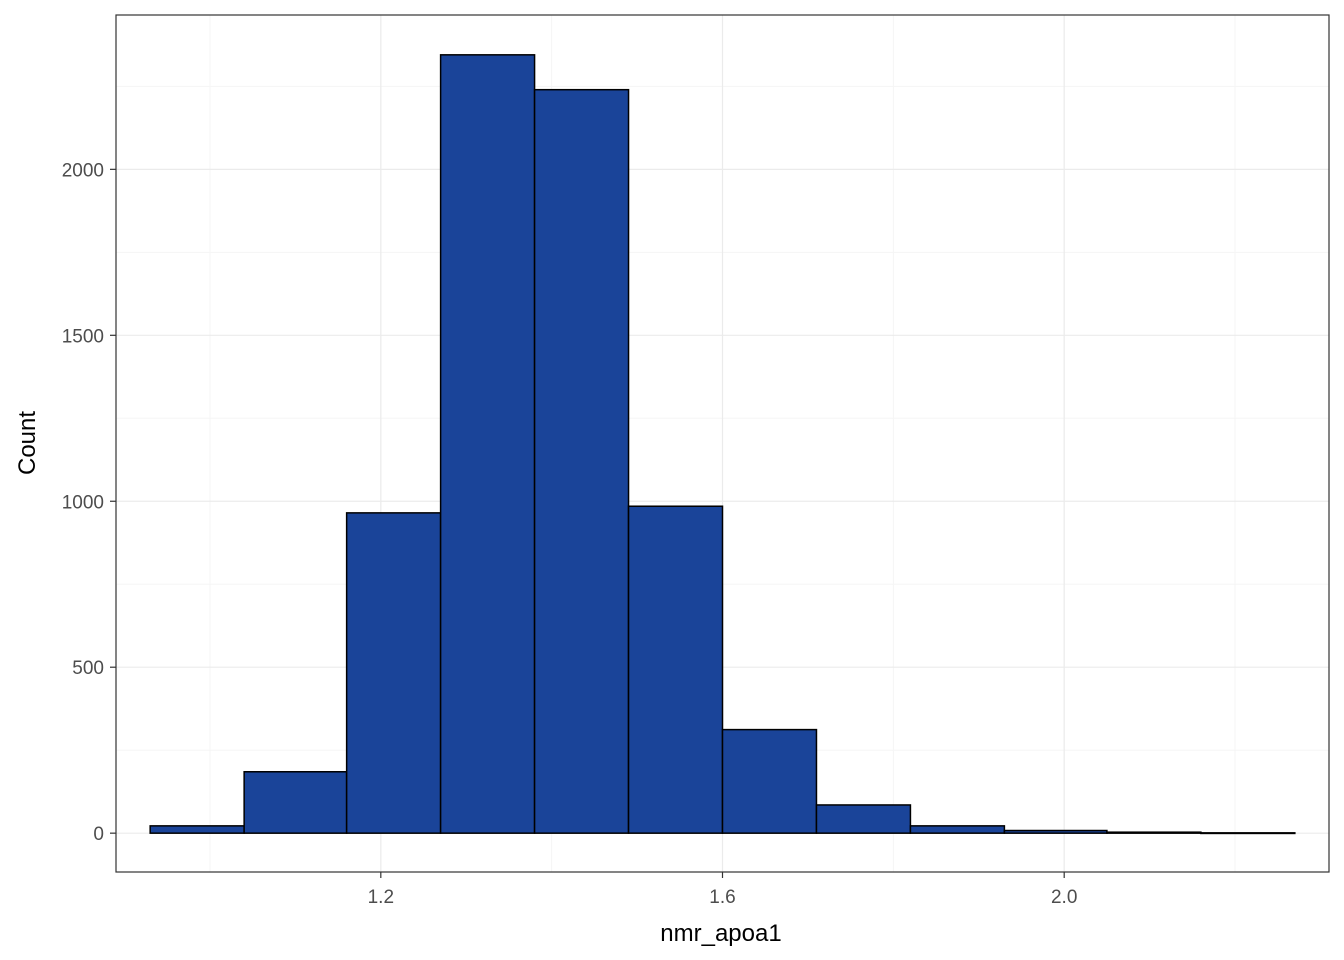 Image resolution: width=1344 pixels, height=960 pixels. I want to click on x-axis-ticks: 1.2 1.6 2.0, so click(722, 890).